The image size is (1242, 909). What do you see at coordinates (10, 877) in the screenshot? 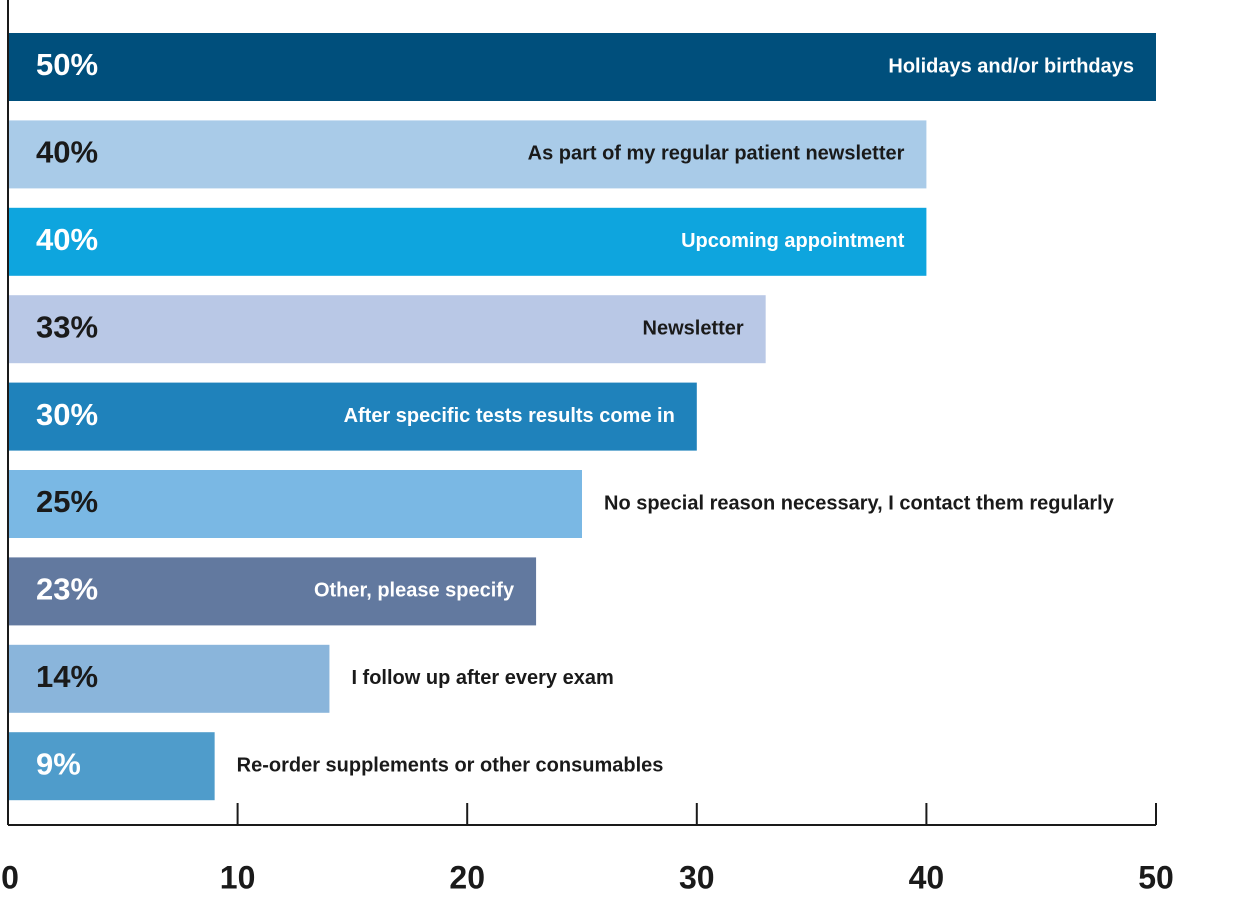
I see `x-tick-label: 0` at bounding box center [10, 877].